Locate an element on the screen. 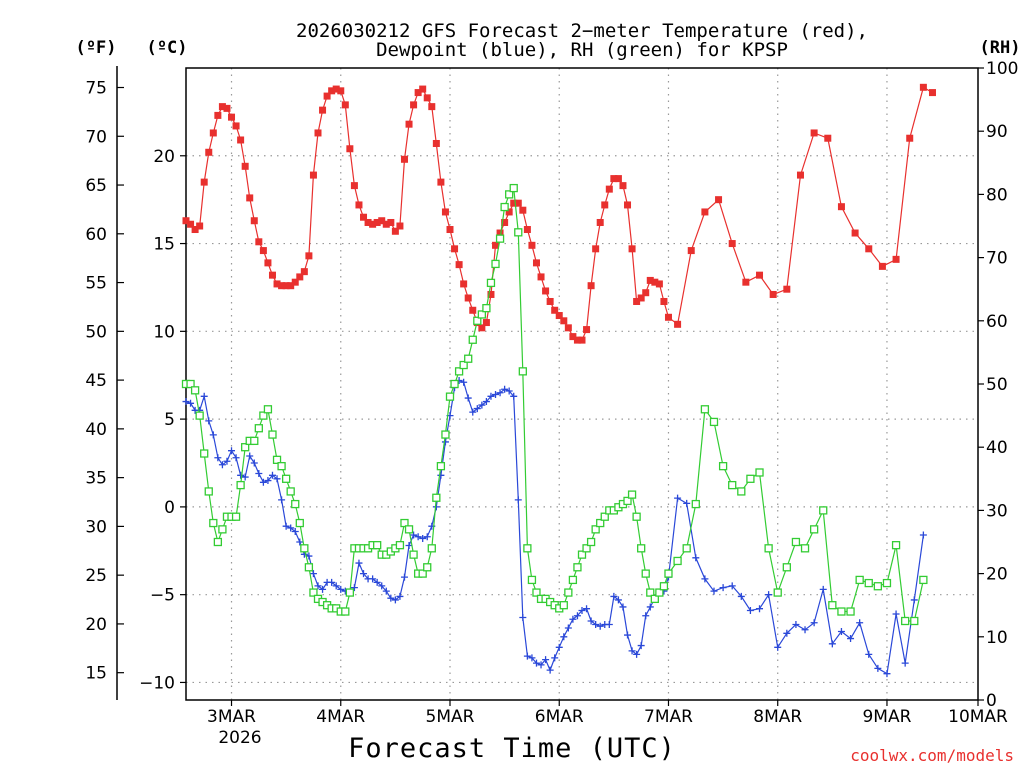 Image resolution: width=1024 pixels, height=768 pixels. x-tick-label: 5MAR is located at coordinates (450, 717).